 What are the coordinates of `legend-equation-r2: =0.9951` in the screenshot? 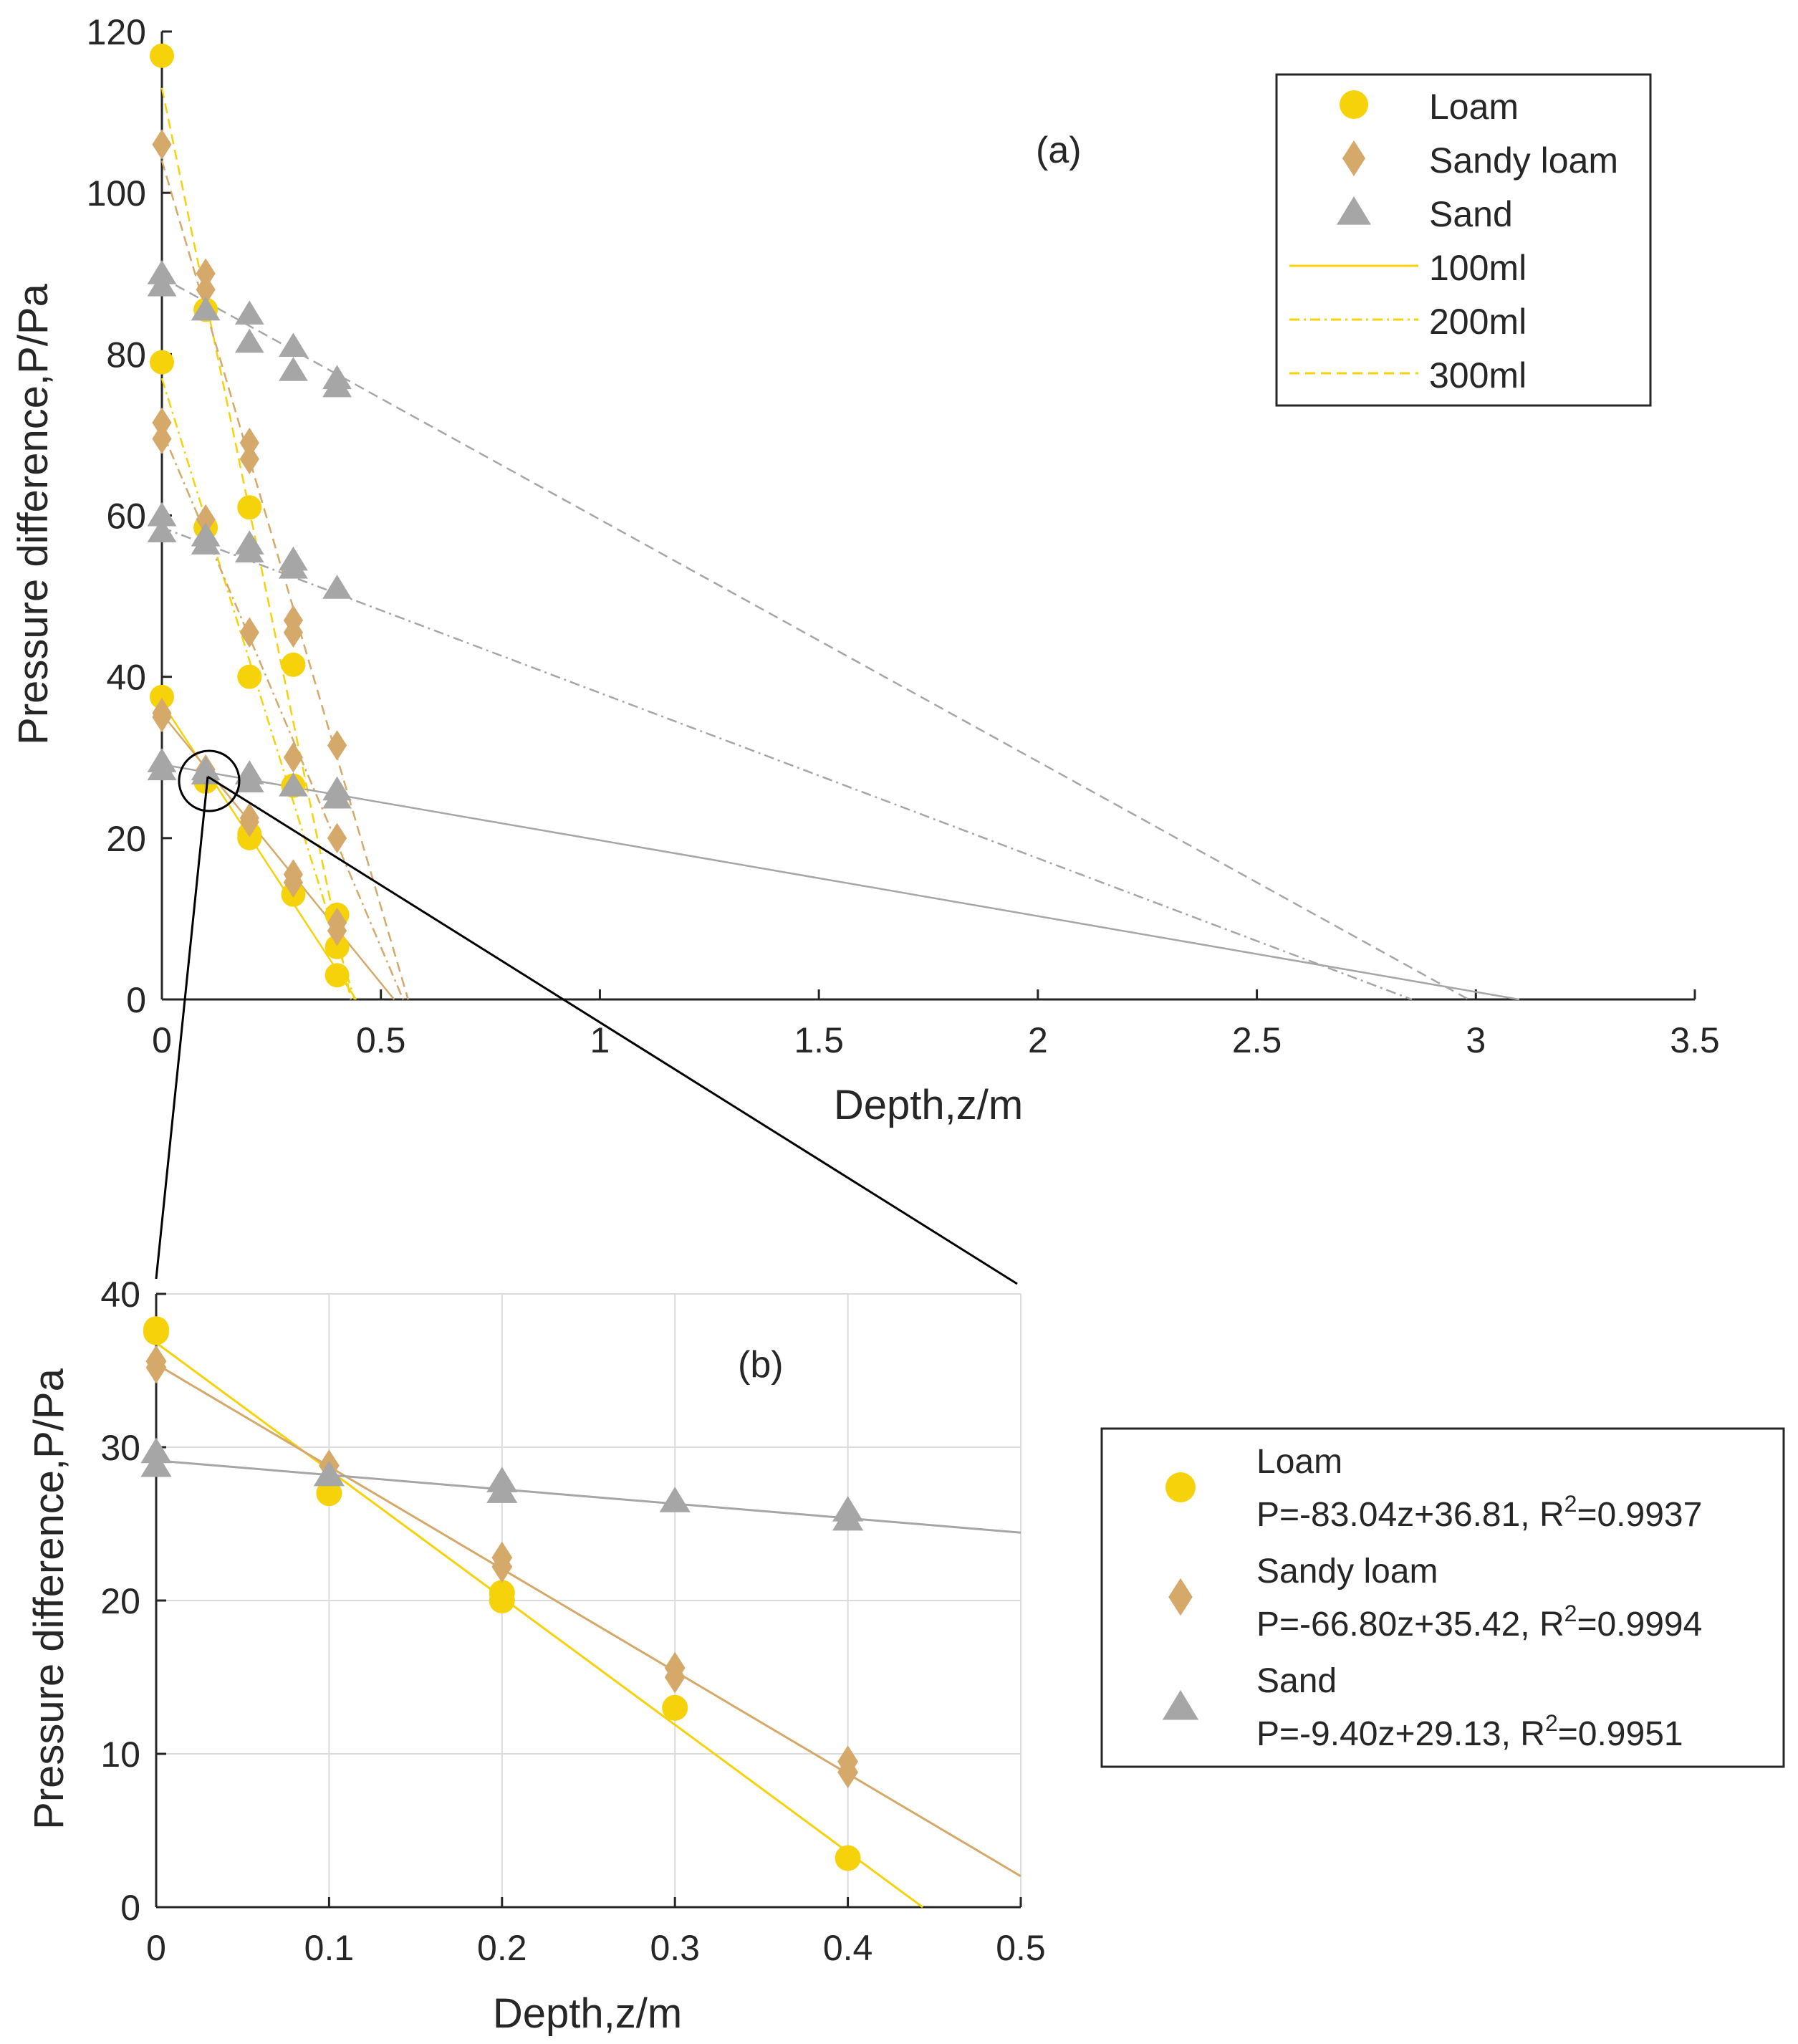 It's located at (1621, 1734).